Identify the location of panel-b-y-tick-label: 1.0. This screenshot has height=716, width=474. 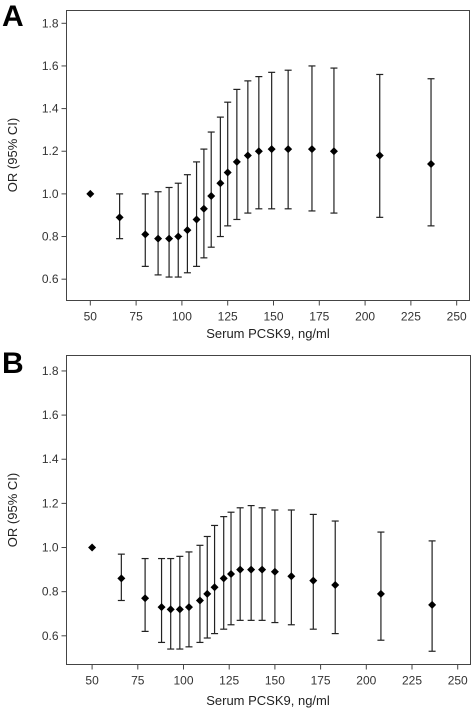
(50, 548).